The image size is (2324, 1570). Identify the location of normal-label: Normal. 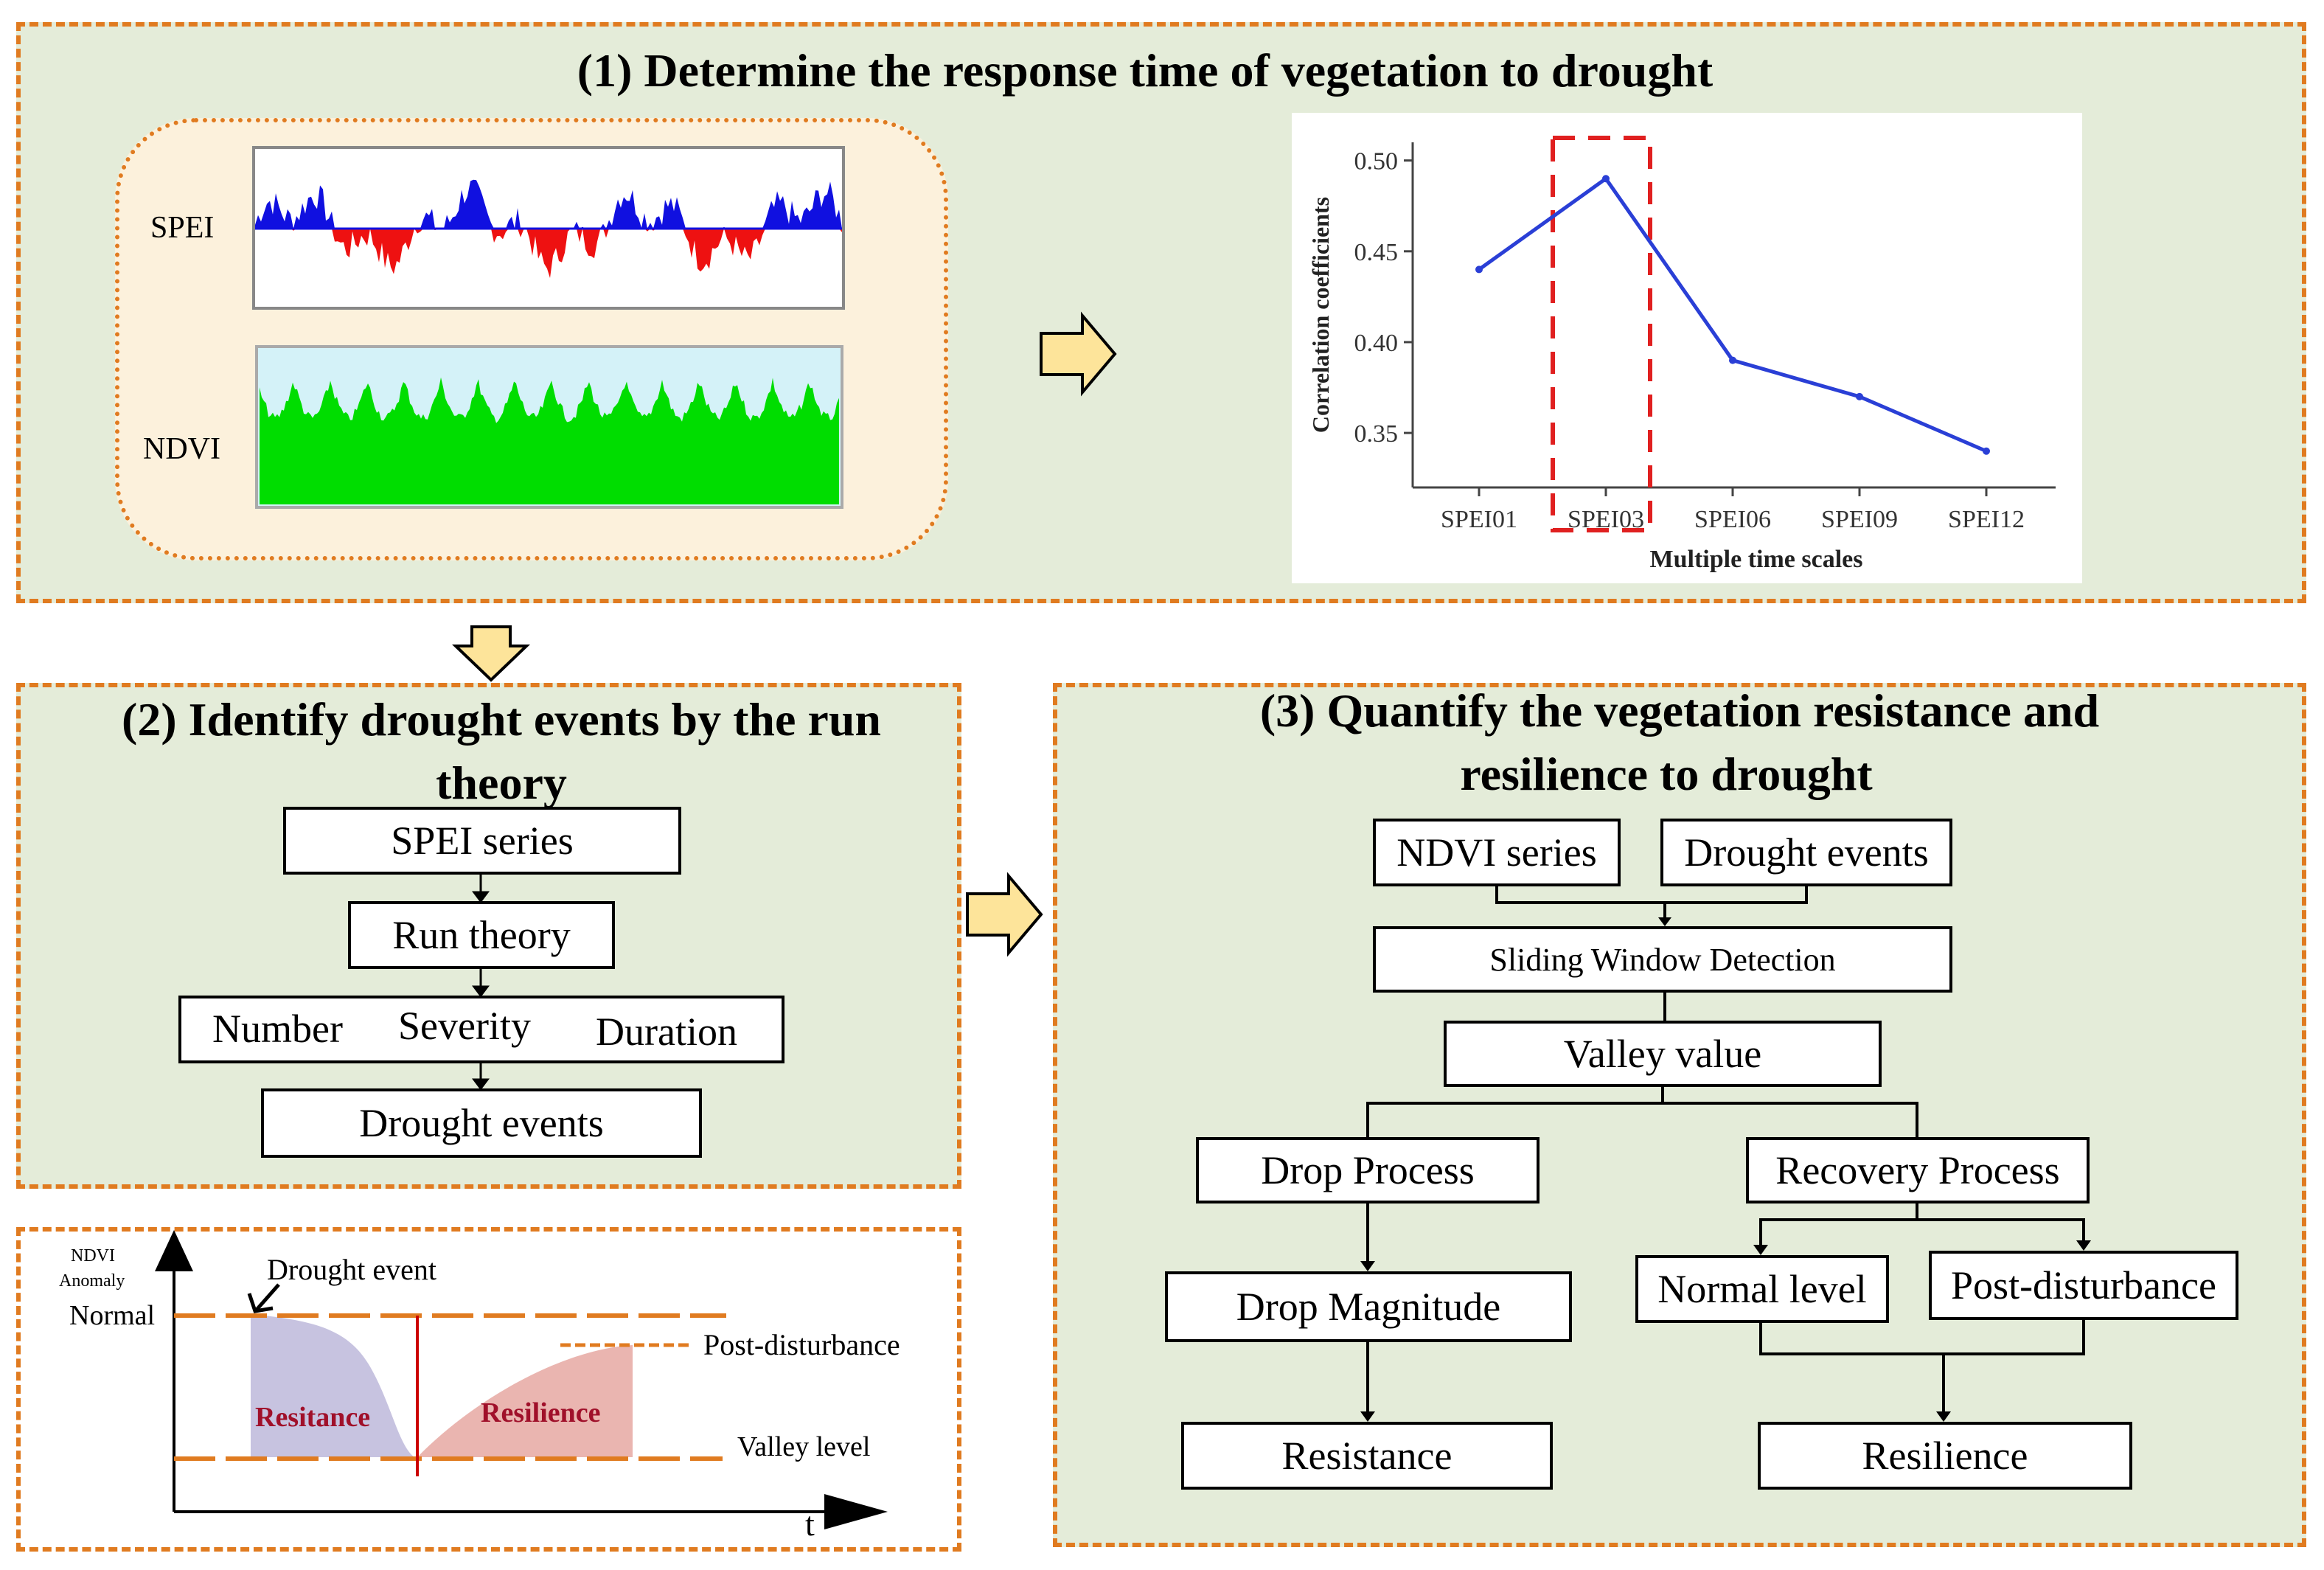
(112, 1315).